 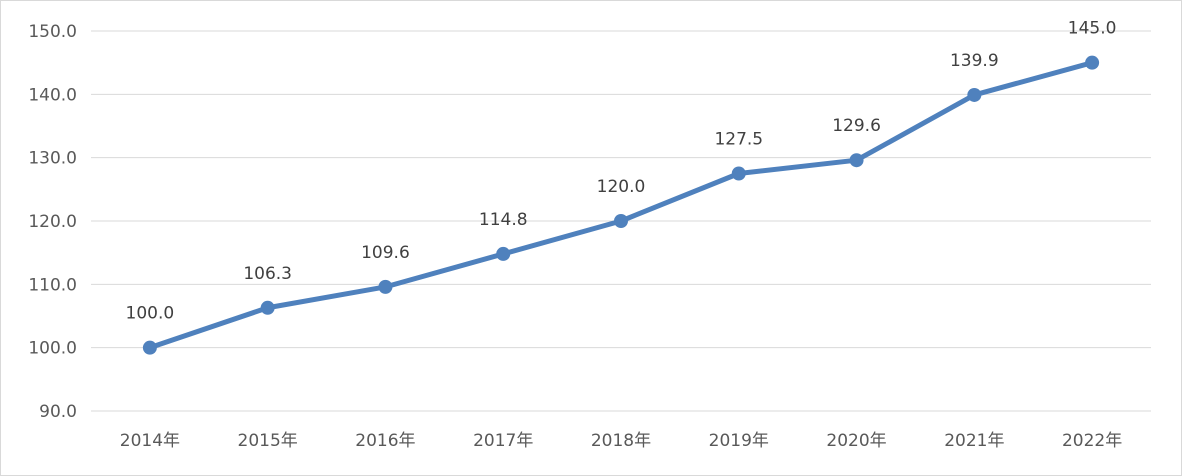 I want to click on y-tick-label: 90.0, so click(x=58, y=412).